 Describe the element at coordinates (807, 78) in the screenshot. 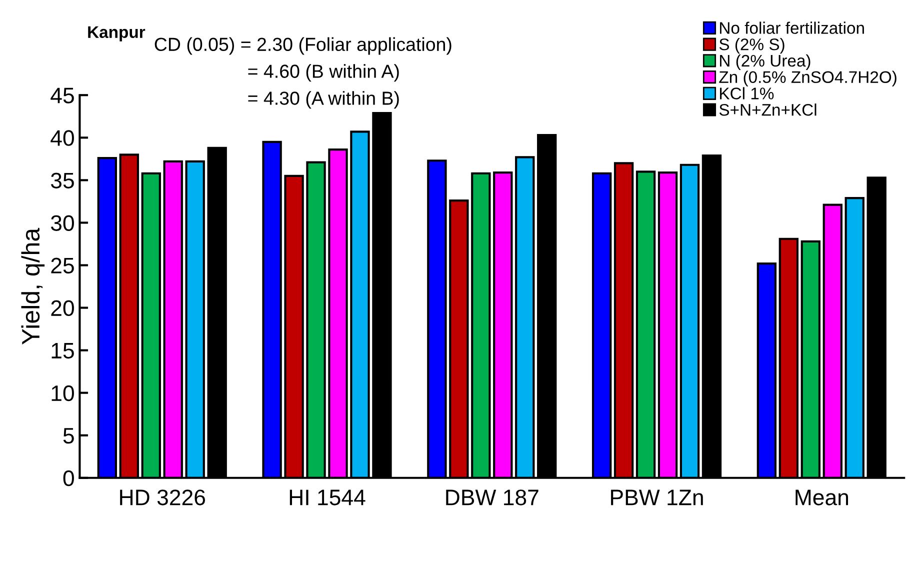

I see `legend-label: Zn (0.5% ZnSO4.7H2O)` at that location.